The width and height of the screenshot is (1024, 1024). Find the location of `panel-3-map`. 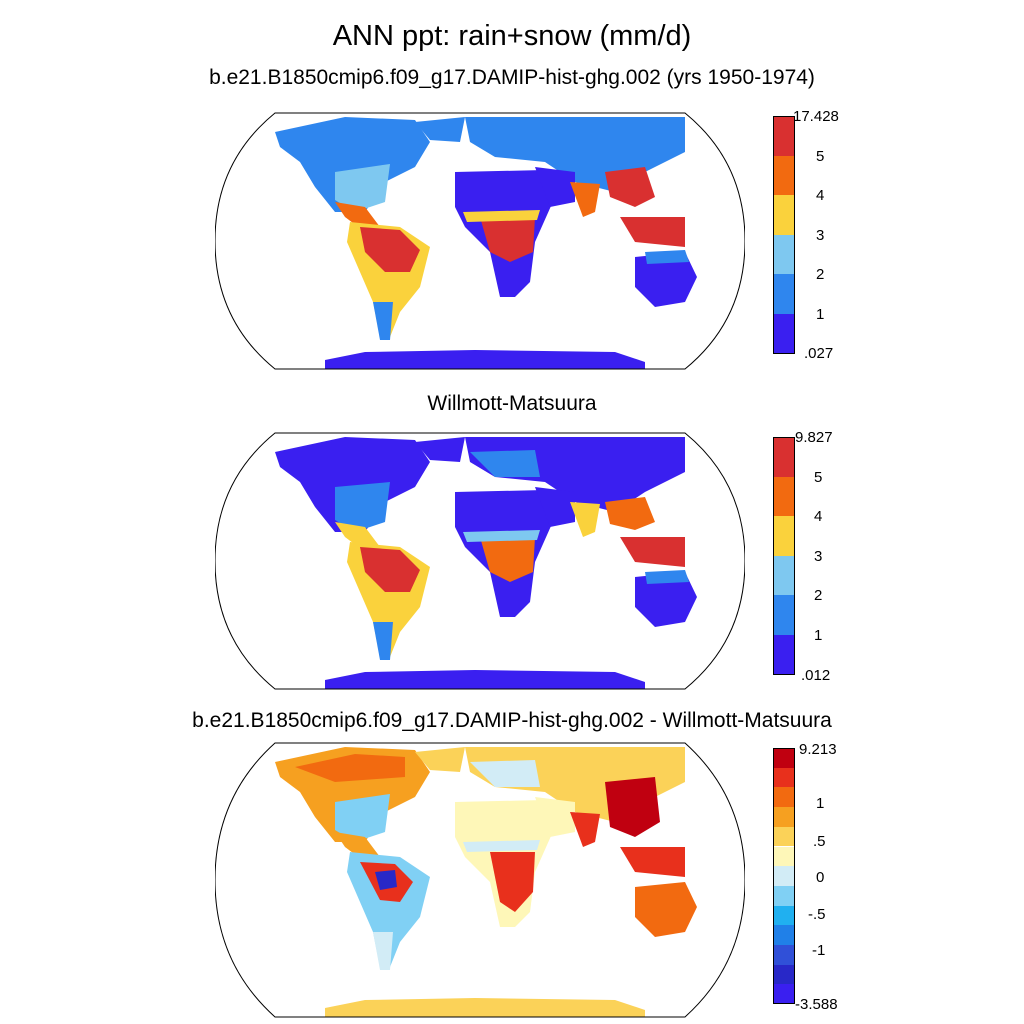

panel-3-map is located at coordinates (480, 880).